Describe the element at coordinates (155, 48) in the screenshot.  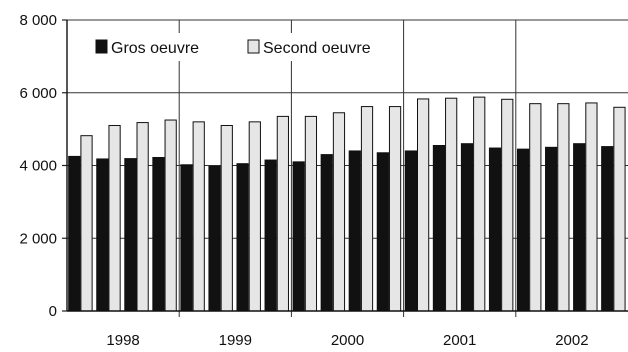
I see `legend-label: Gros oeuvre` at that location.